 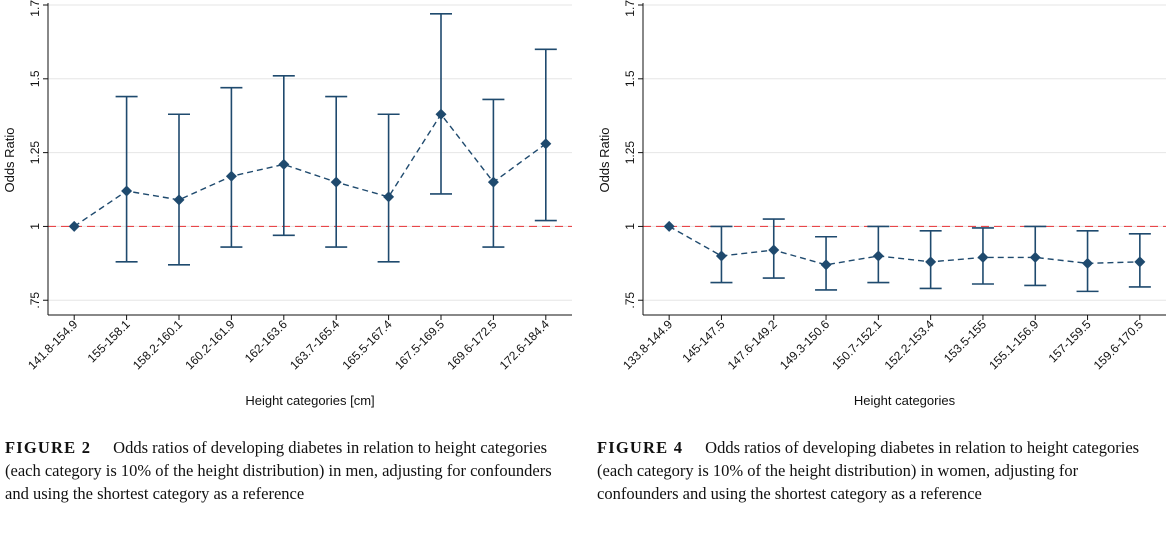 I want to click on x-axis-label: Height categories, so click(x=905, y=400).